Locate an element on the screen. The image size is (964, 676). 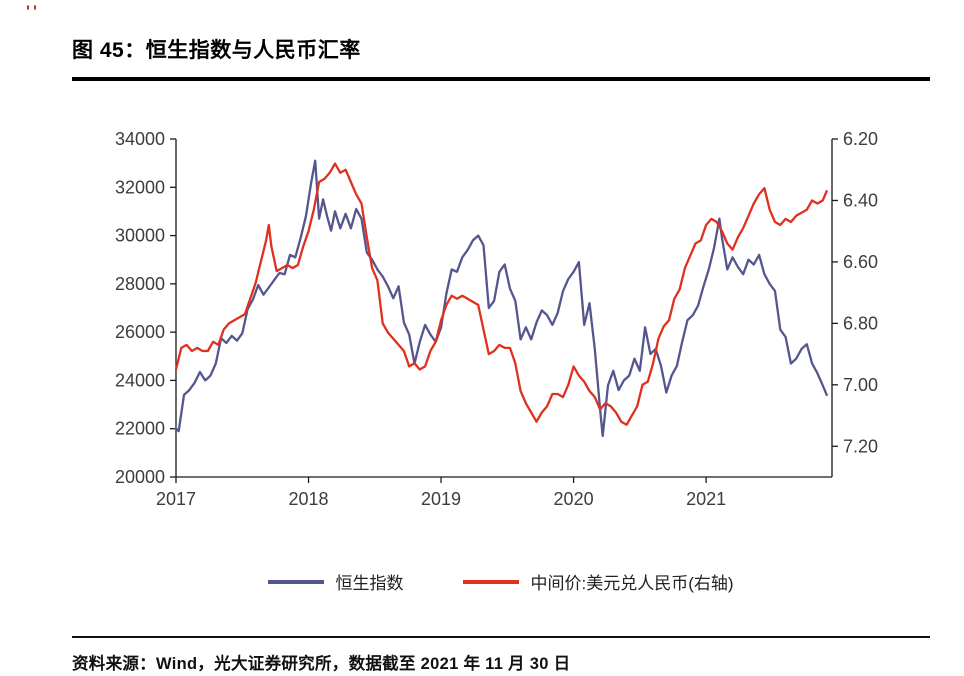
svg-text: 28000 is located at coordinates (140, 284).